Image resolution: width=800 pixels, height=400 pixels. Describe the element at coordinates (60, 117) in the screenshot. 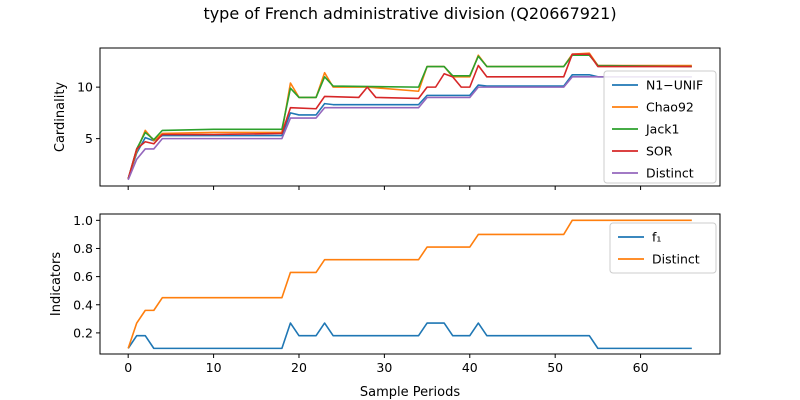

I see `y-axis-label-0: Cardinality` at that location.